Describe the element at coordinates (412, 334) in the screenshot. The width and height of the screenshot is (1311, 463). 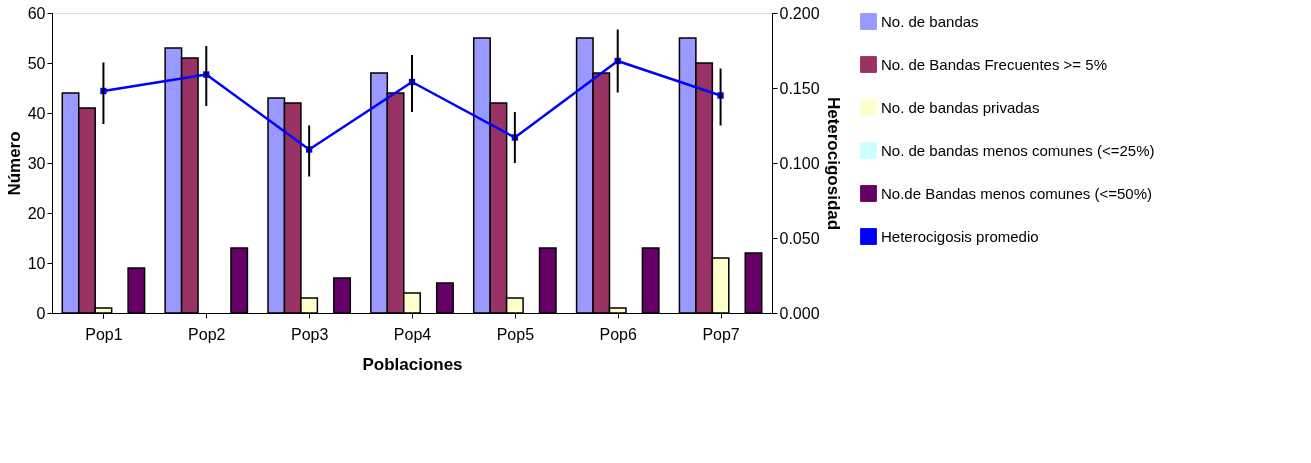
I see `x-tick-label: Pop4` at that location.